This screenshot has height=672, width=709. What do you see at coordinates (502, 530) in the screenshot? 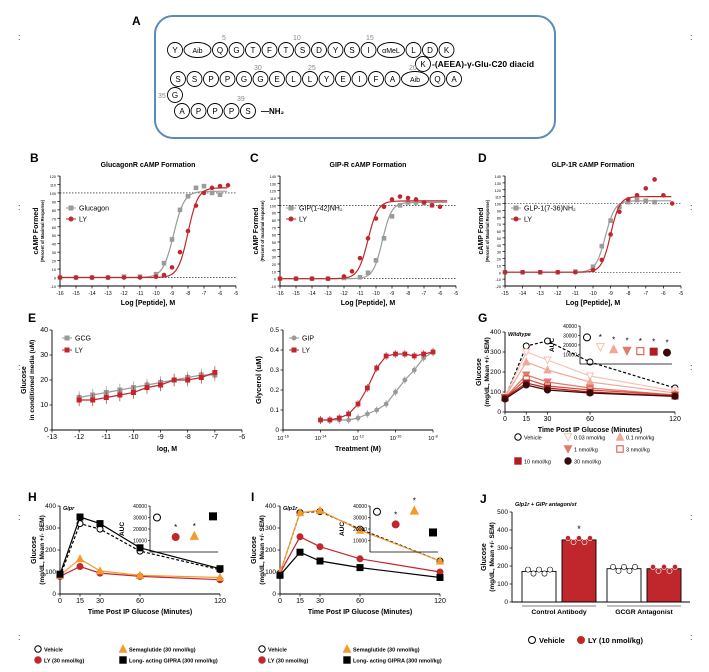
I see `y-tick-label: 400` at bounding box center [502, 530].